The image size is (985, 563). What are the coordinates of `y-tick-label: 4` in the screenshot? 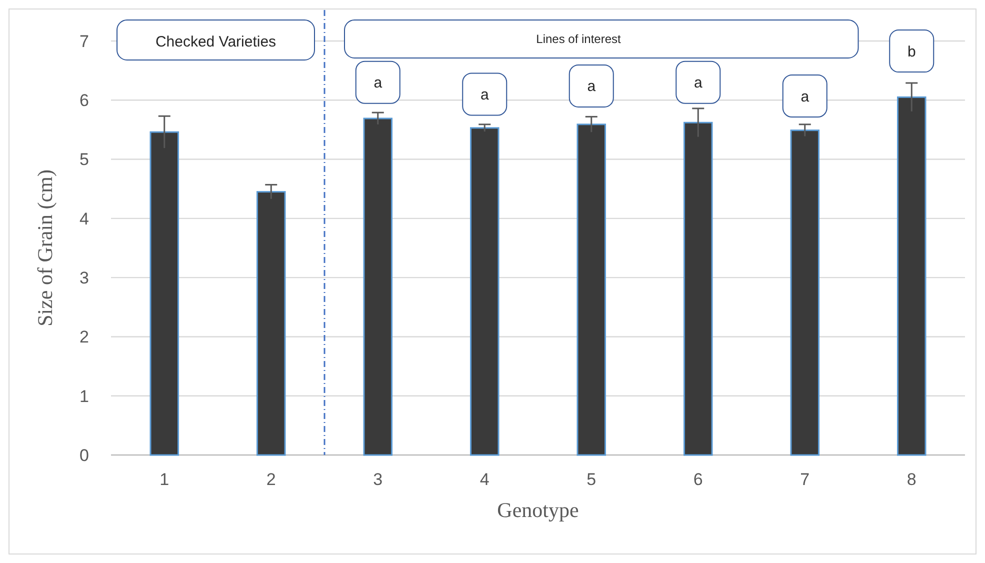 It's located at (84, 218).